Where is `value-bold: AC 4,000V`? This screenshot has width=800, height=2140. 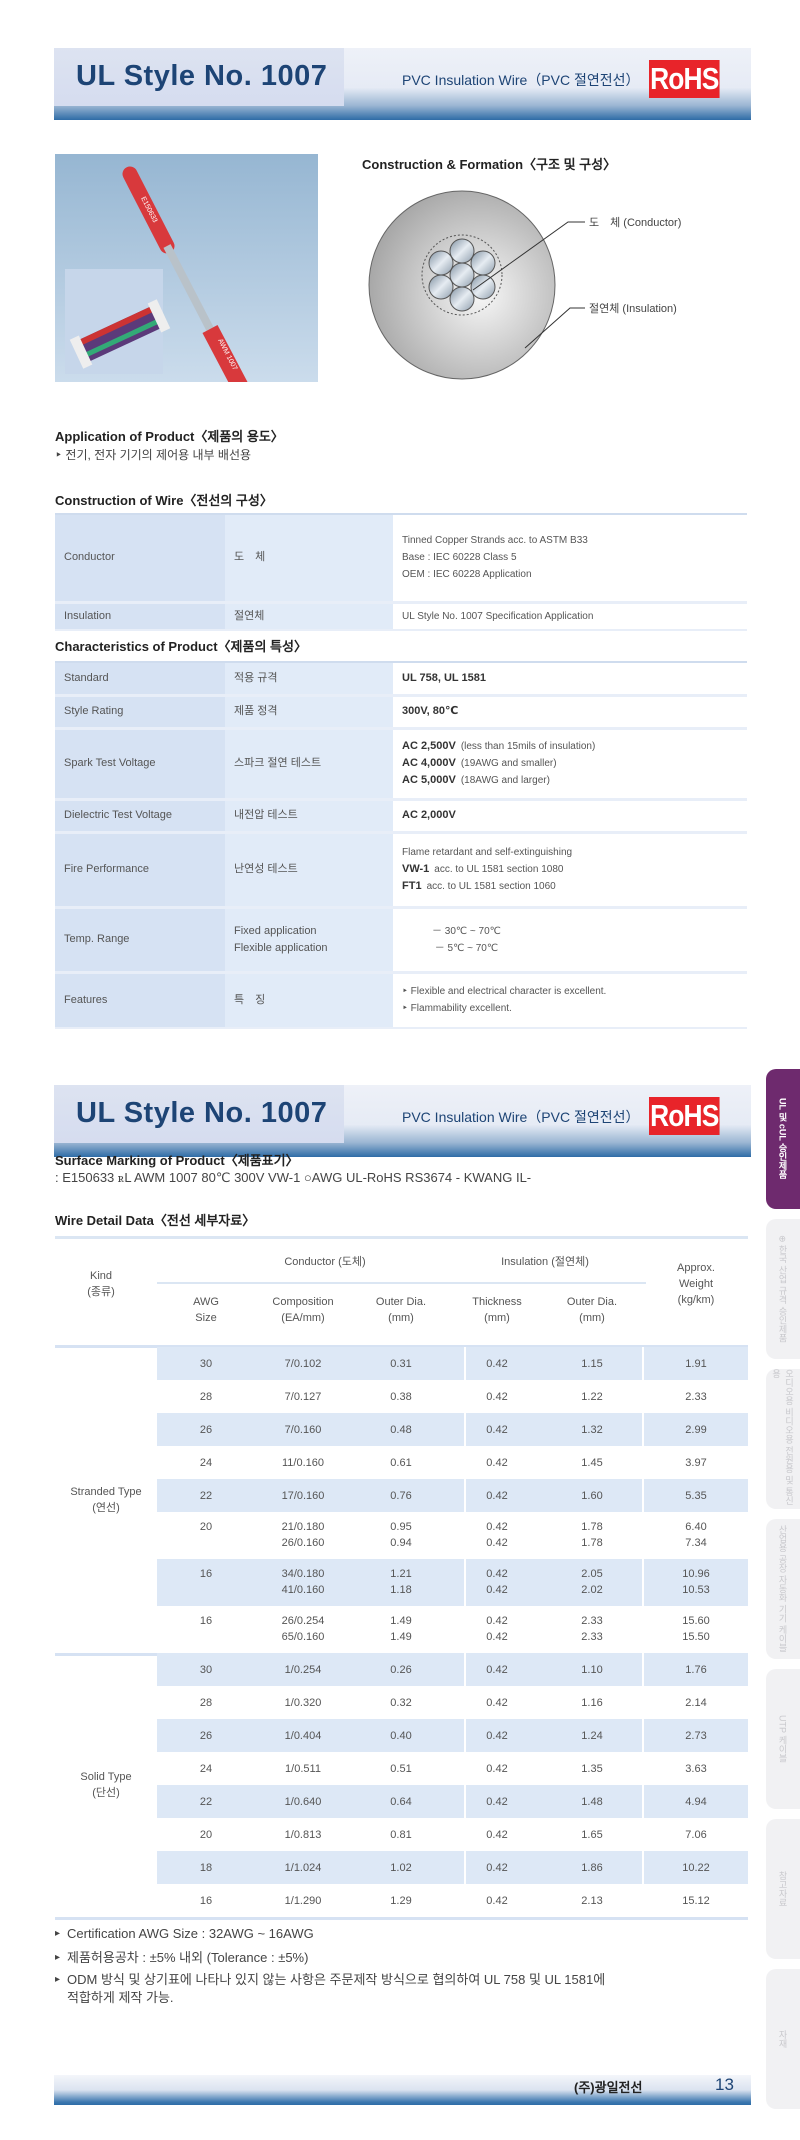
value-bold: AC 4,000V is located at coordinates (429, 763).